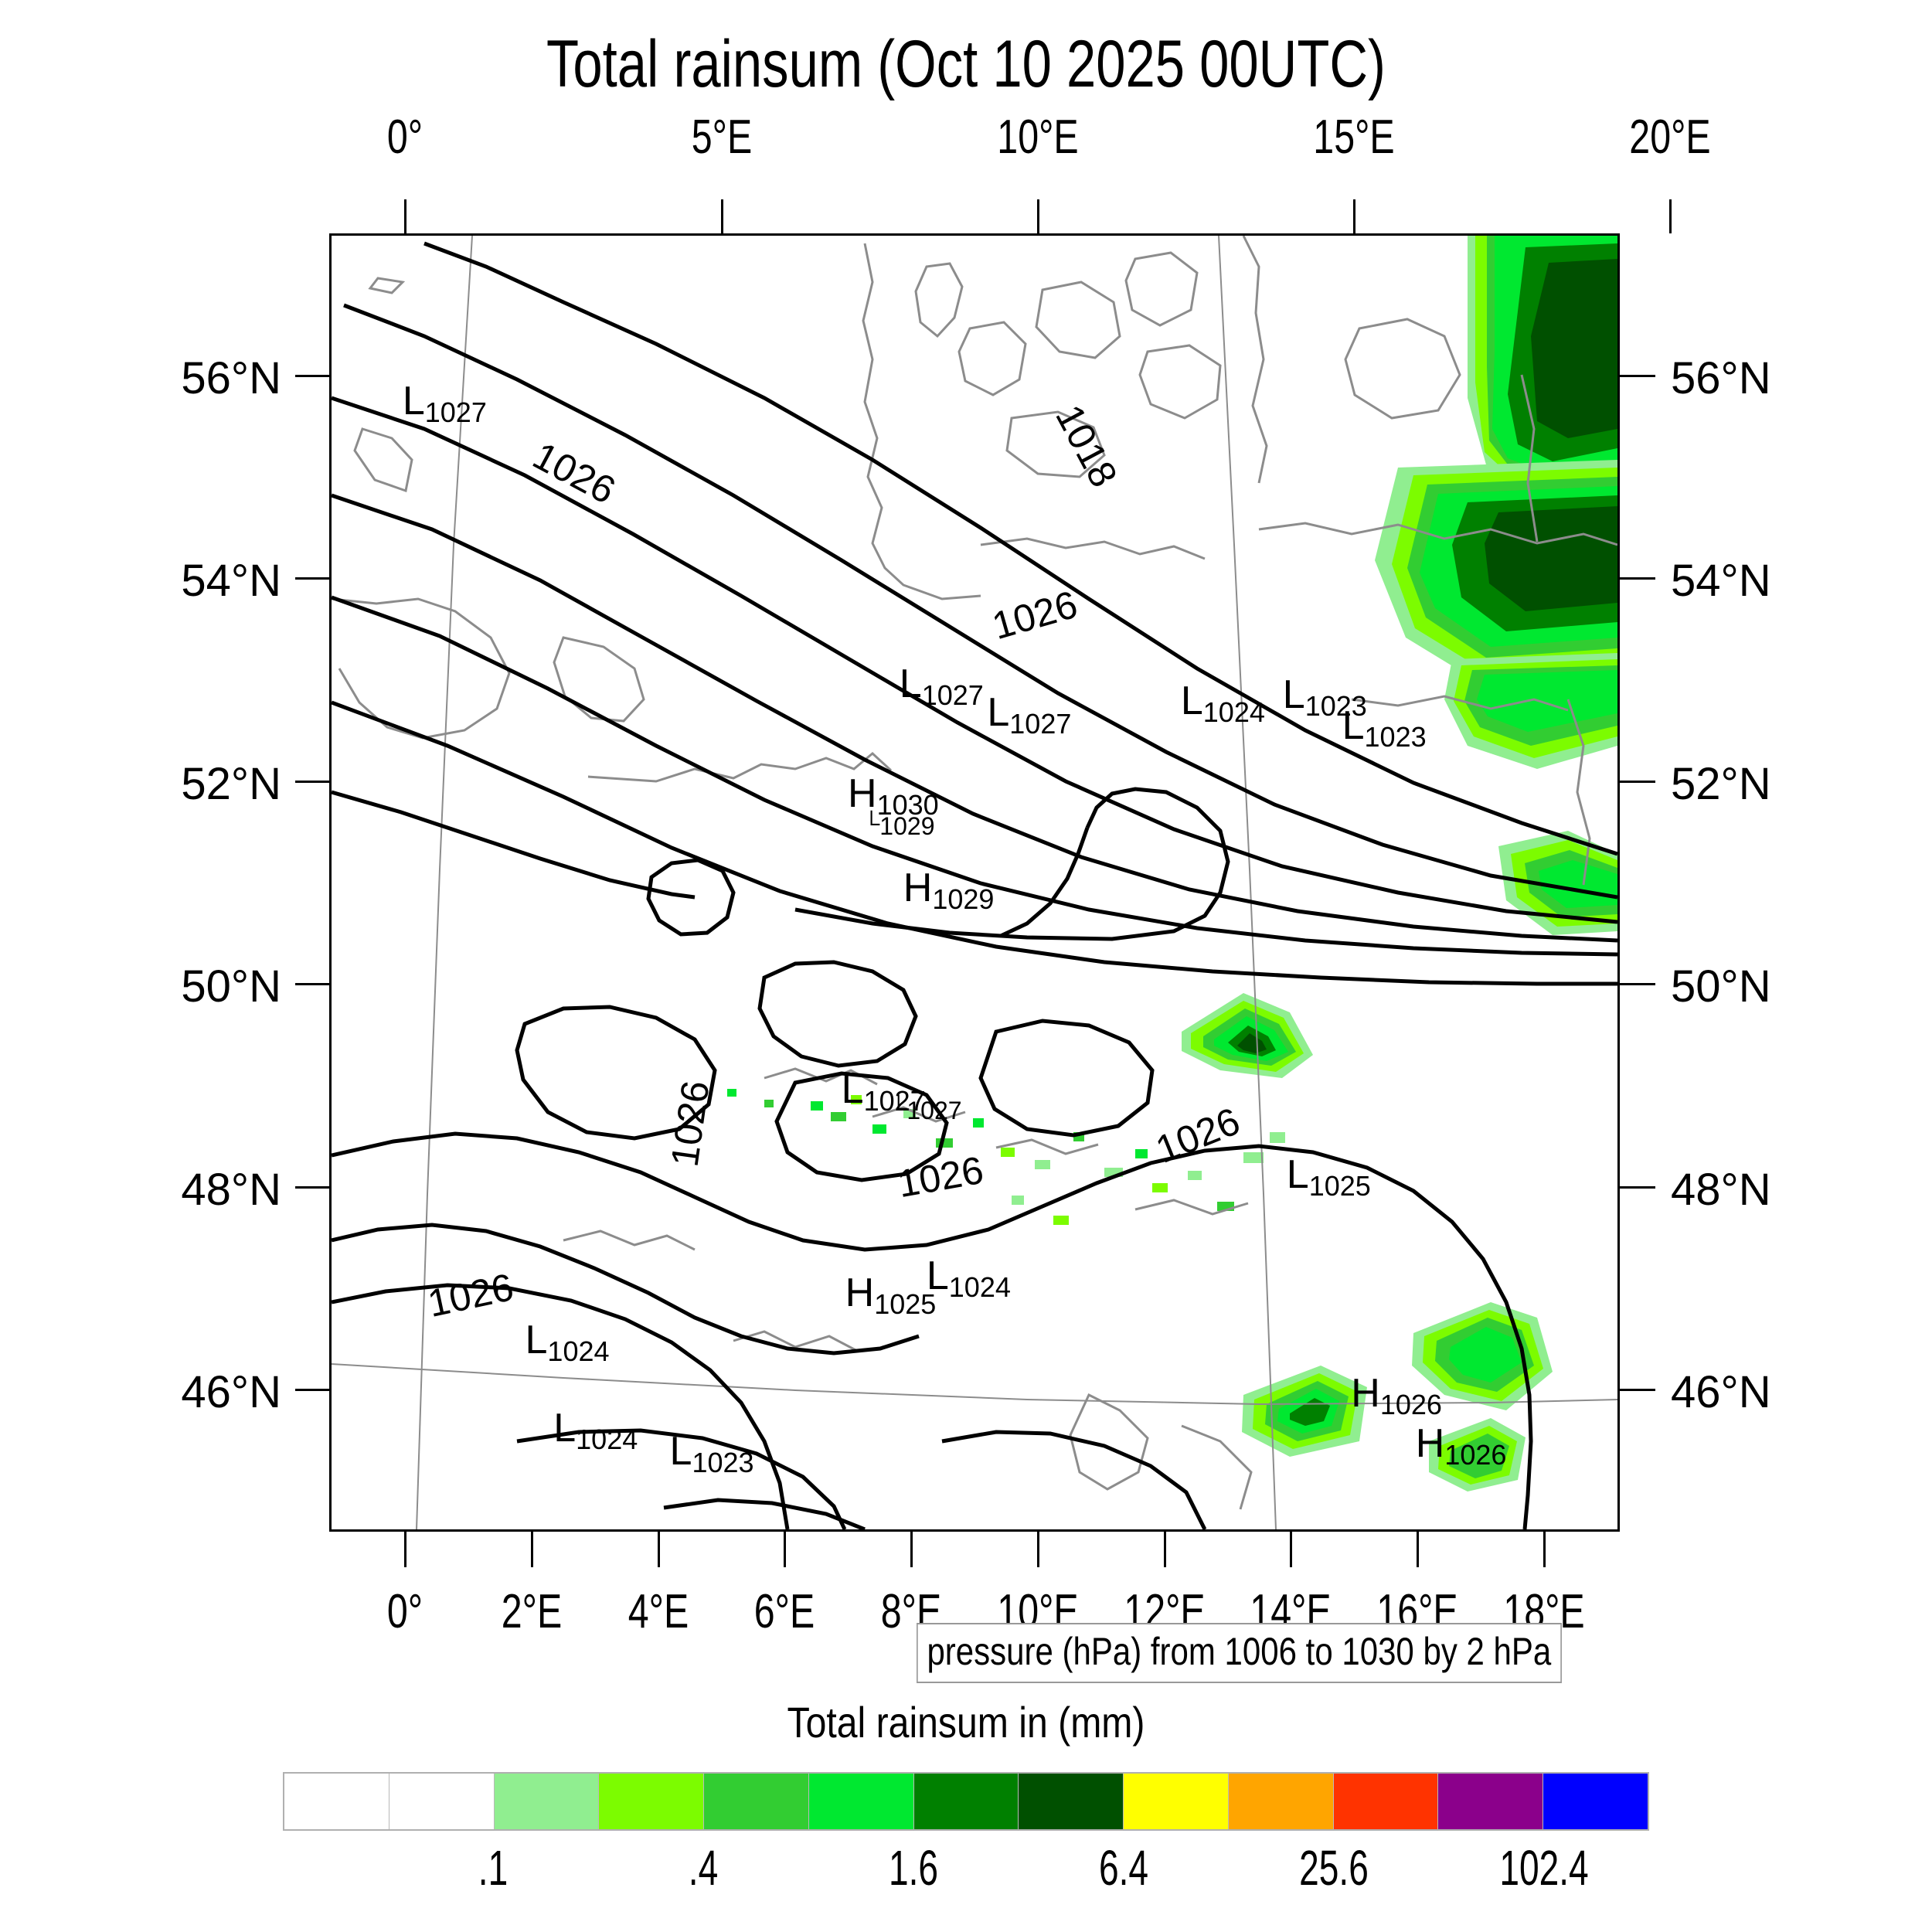 The height and width of the screenshot is (1932, 1932). I want to click on colorbar, so click(966, 1801).